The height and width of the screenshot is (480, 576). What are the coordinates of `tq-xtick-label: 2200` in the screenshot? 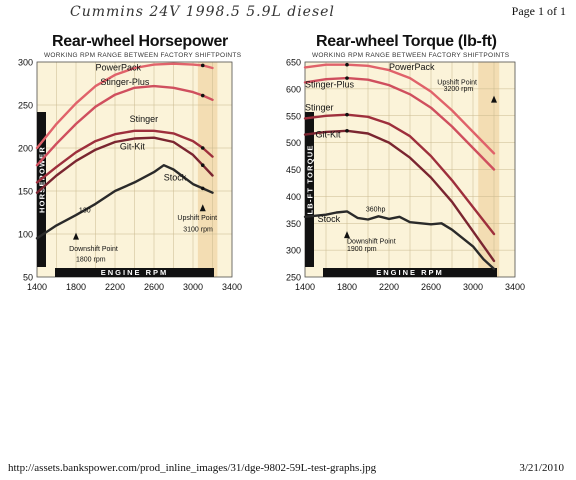 It's located at (389, 287).